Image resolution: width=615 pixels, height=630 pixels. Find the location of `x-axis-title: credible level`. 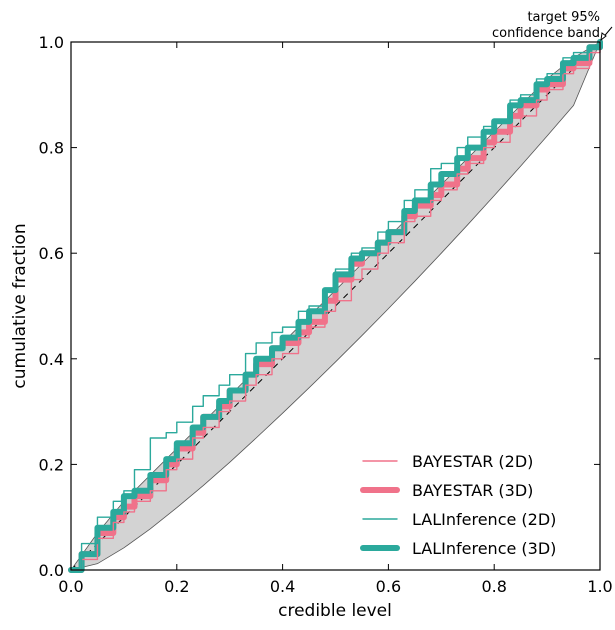

x-axis-title: credible level is located at coordinates (335, 611).